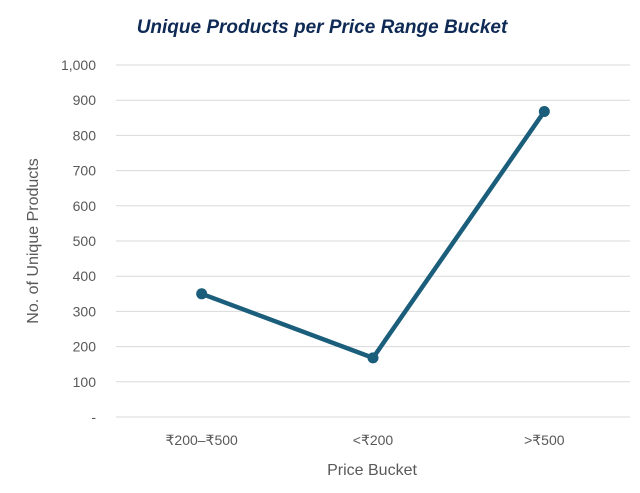  Describe the element at coordinates (85, 171) in the screenshot. I see `y-tick-label: 700` at that location.